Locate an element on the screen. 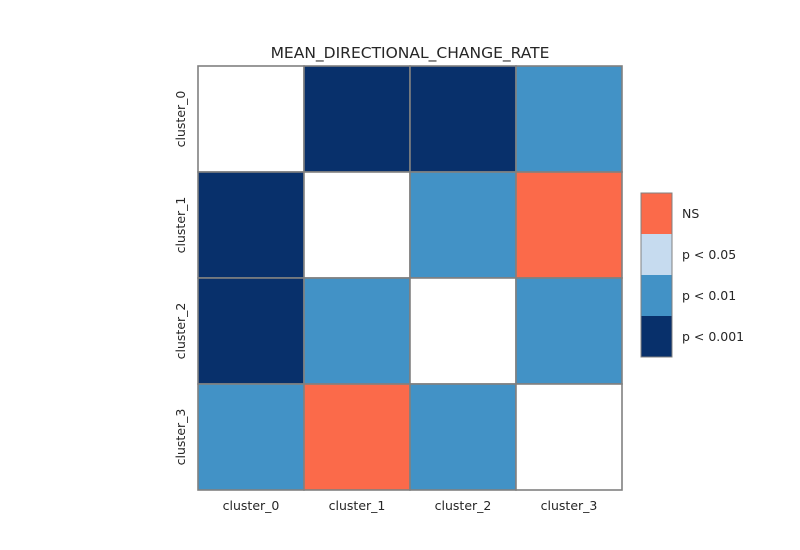  legend: NS p < 0.05 p < 0.01 p < 0.001 is located at coordinates (692, 275).